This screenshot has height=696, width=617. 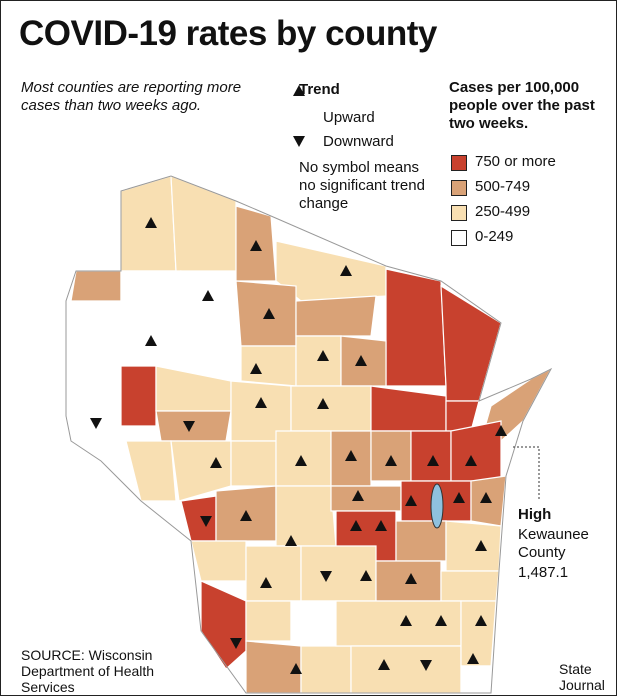 What do you see at coordinates (535, 514) in the screenshot?
I see `annotation-heading: High` at bounding box center [535, 514].